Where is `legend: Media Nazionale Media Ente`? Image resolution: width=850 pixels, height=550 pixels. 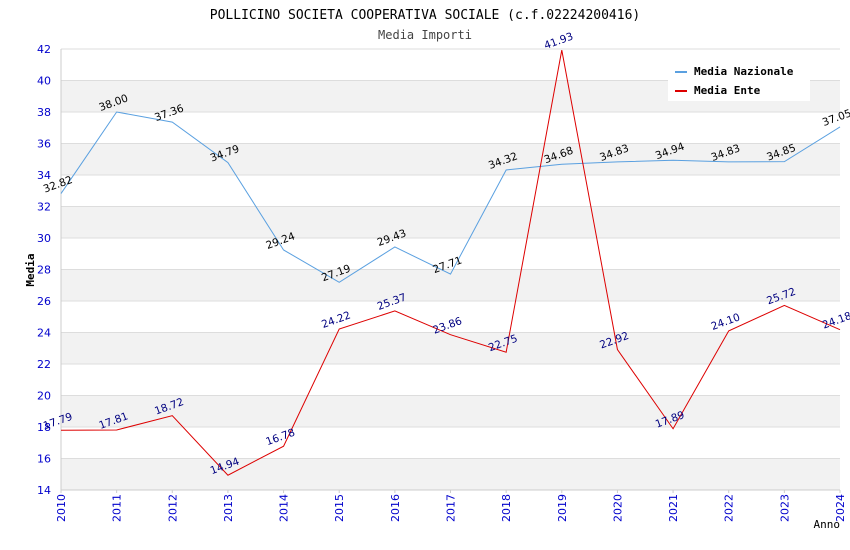 legend: Media Nazionale Media Ente is located at coordinates (739, 80).